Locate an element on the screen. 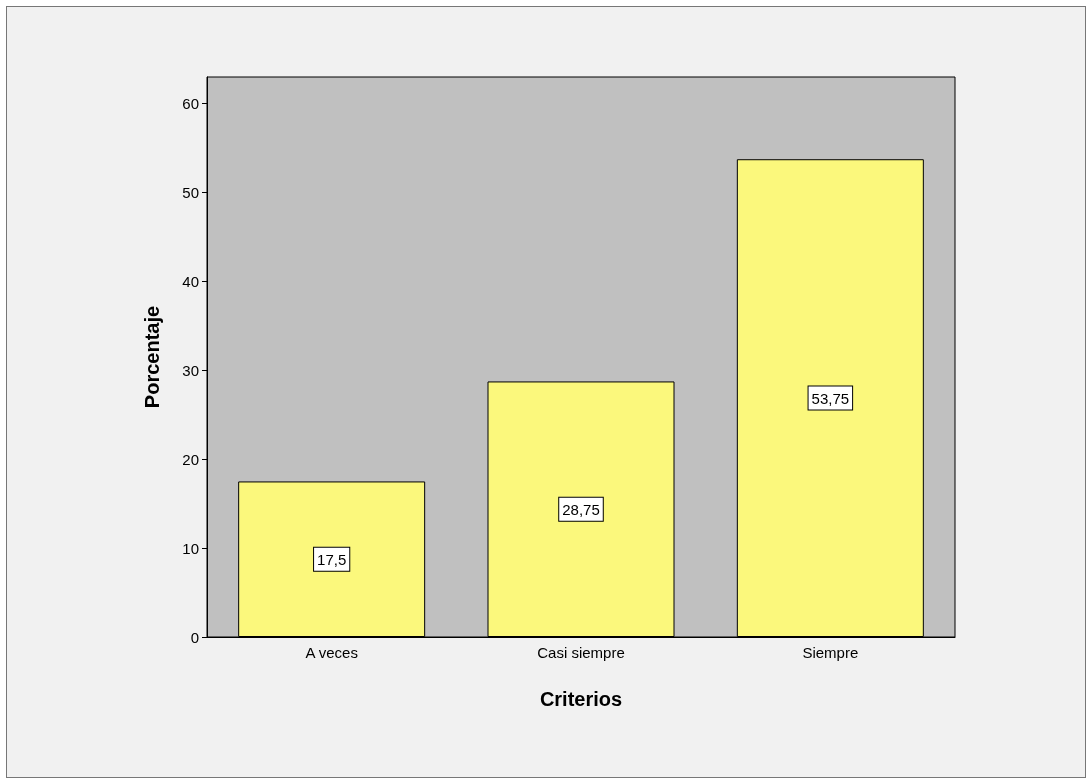 The height and width of the screenshot is (783, 1092). y-tick-label: 20 is located at coordinates (190, 459).